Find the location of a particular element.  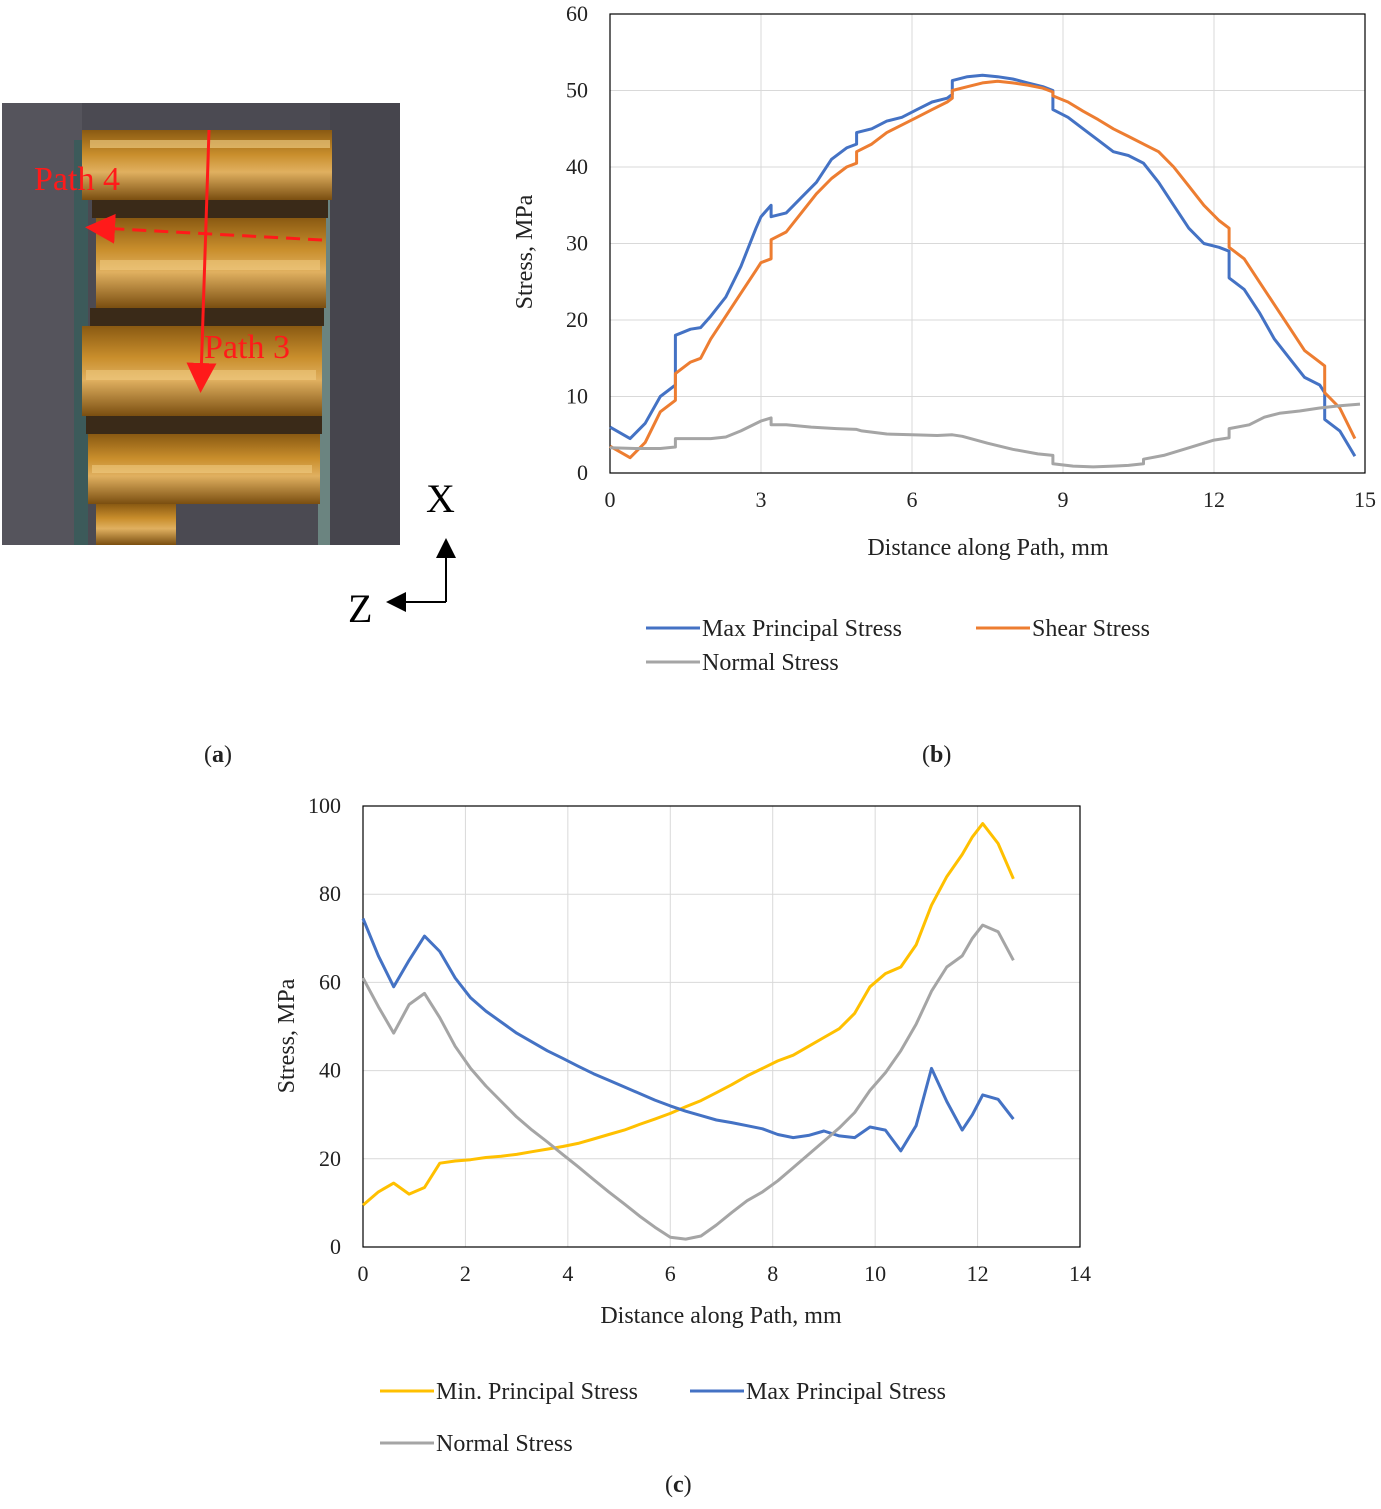

x-tick-label: 2 is located at coordinates (465, 1273).